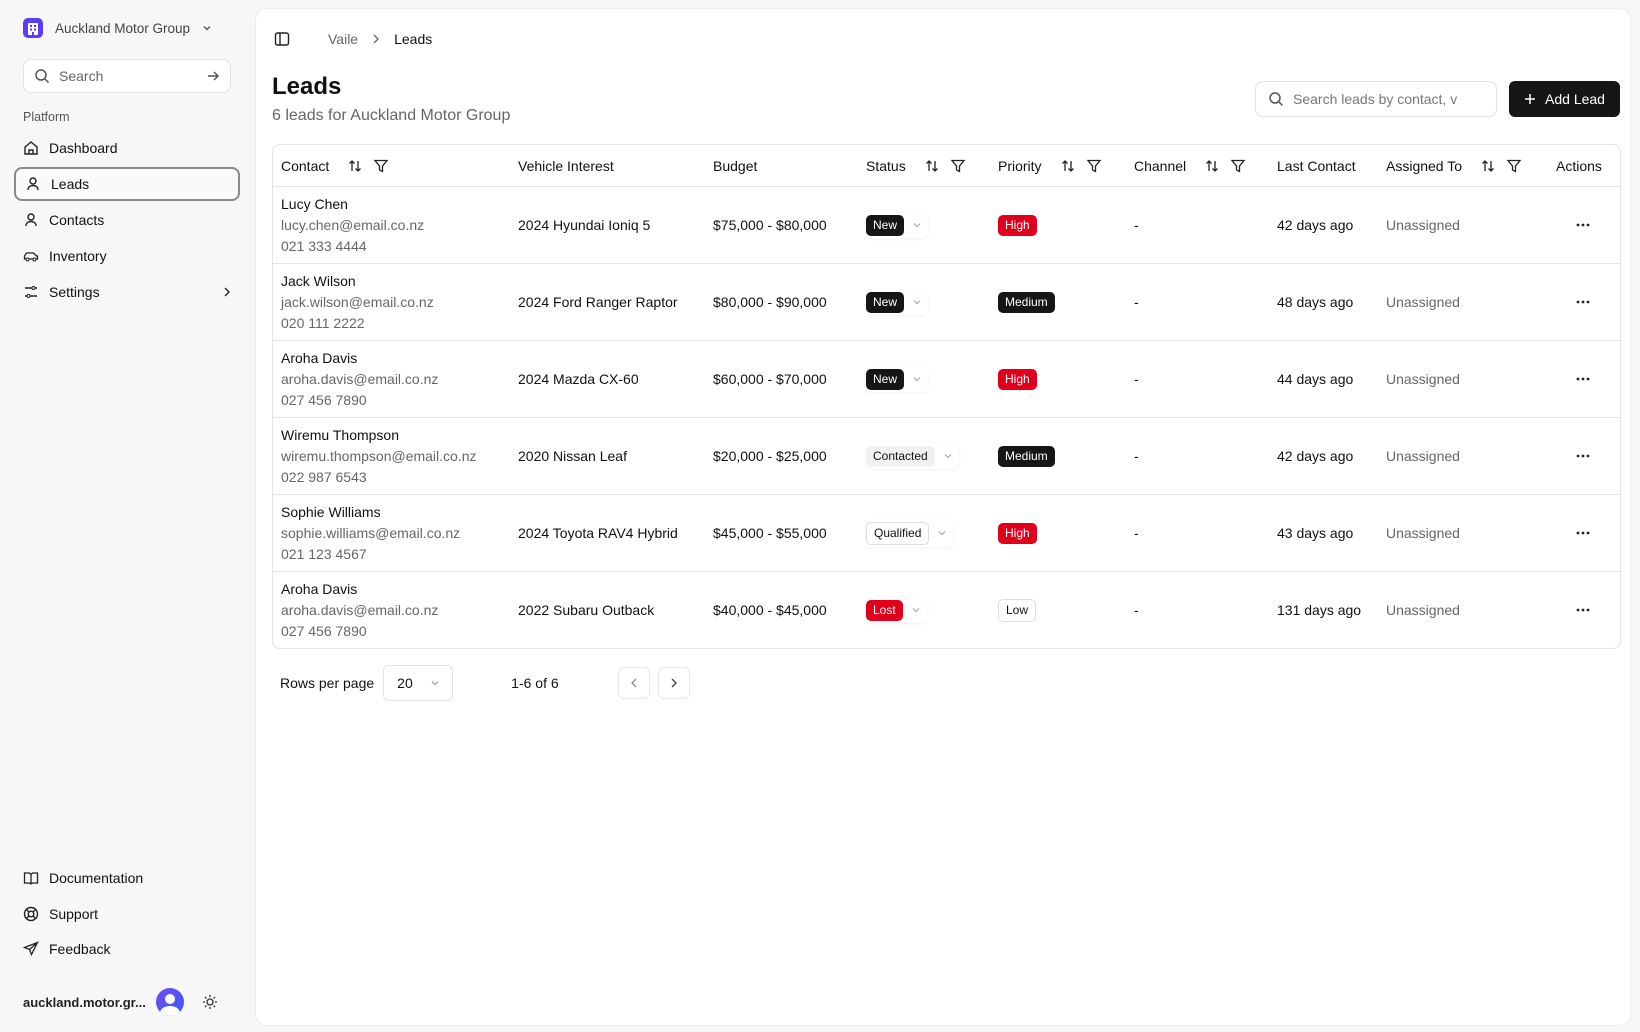 This screenshot has height=1032, width=1640. I want to click on contact-phone: 027 456 7890, so click(324, 630).